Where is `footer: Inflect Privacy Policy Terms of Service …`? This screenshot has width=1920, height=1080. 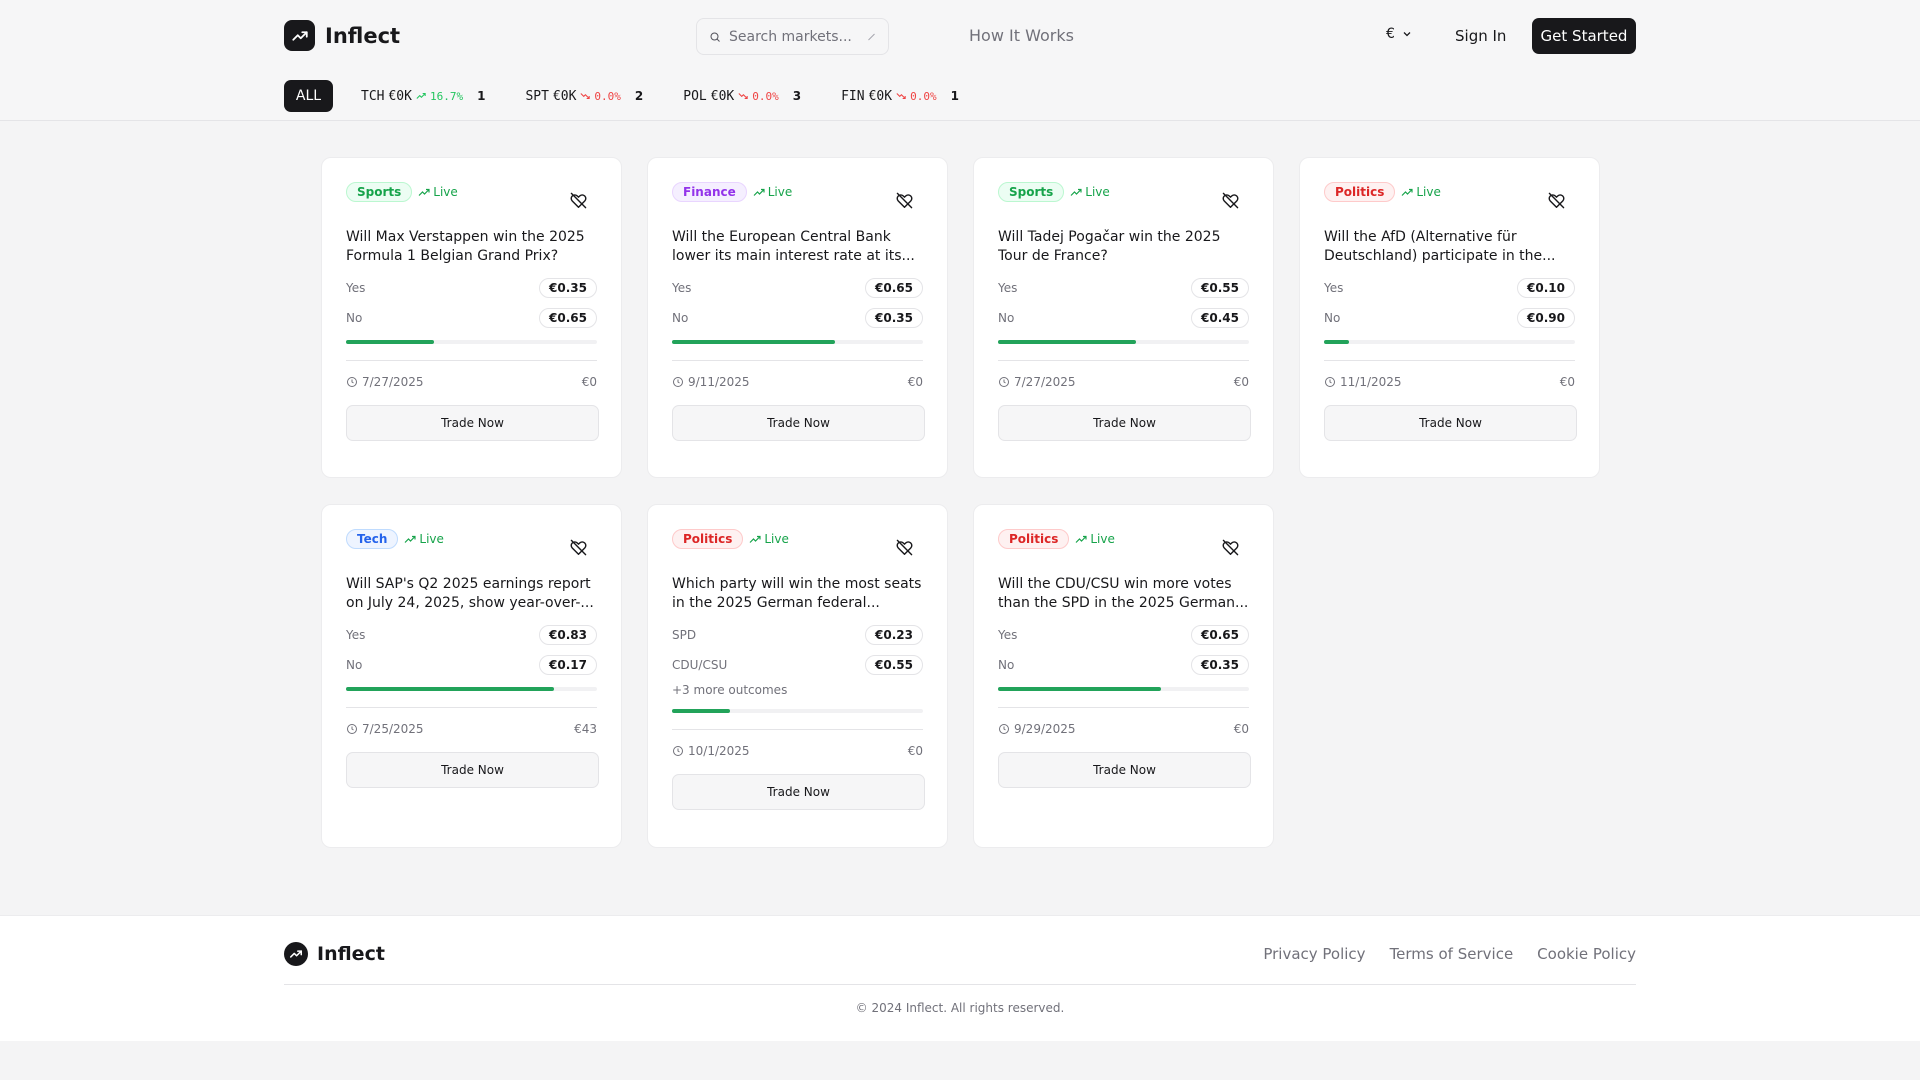
footer: Inflect Privacy Policy Terms of Service … is located at coordinates (960, 978).